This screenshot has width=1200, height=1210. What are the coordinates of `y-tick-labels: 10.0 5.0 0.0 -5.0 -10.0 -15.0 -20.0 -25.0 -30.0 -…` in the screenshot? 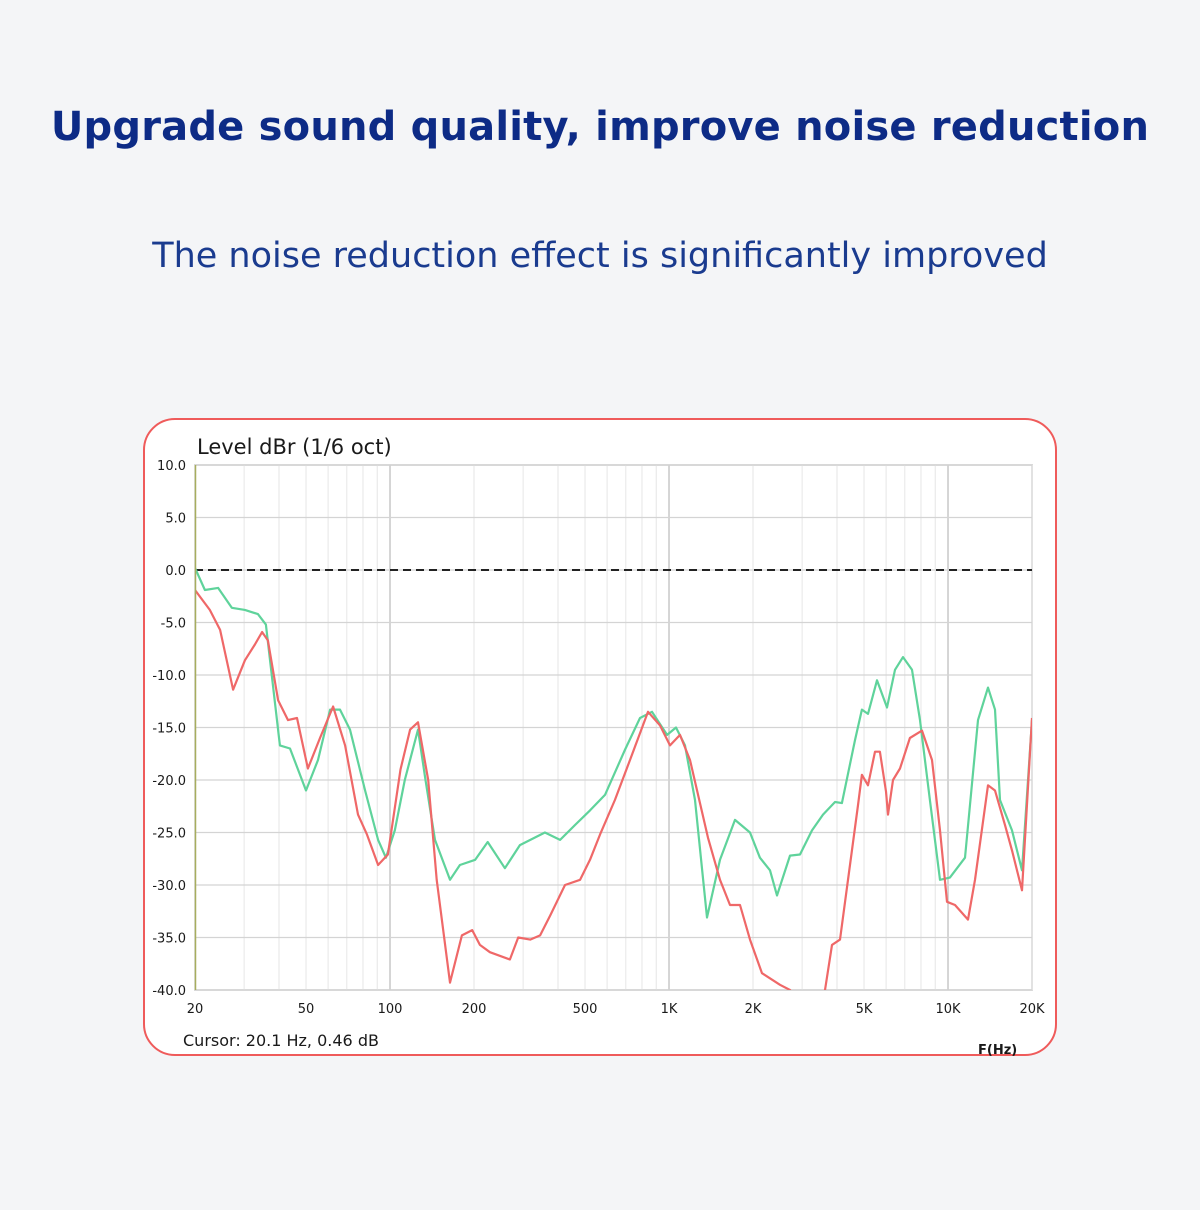 It's located at (169, 729).